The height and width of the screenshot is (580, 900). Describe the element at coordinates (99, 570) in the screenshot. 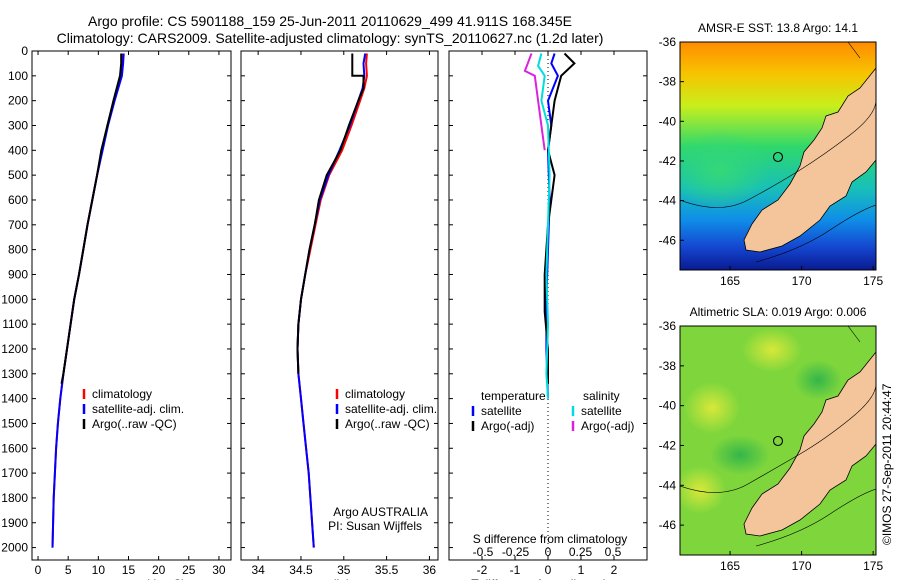

I see `x-tick-label: 10` at that location.